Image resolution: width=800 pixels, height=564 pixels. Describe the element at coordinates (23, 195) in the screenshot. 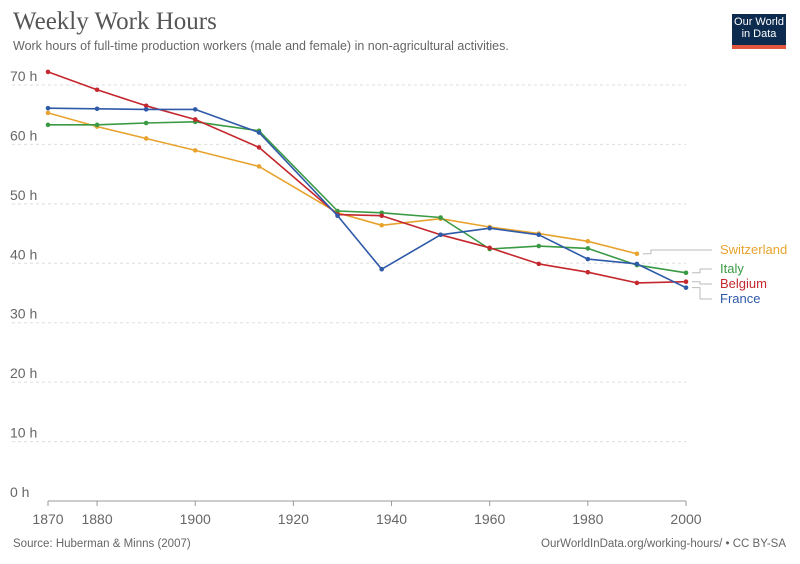

I see `y-tick-label: 50 h` at that location.